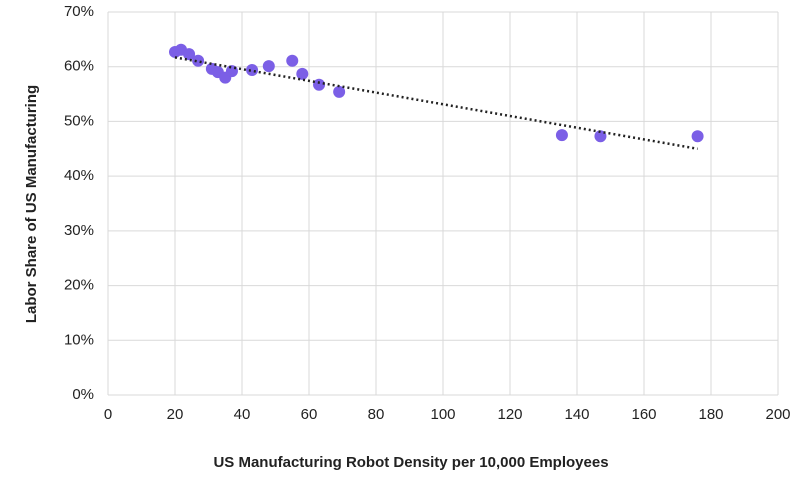  I want to click on y-axis-title: Labor Share of US Manufacturing, so click(31, 204).